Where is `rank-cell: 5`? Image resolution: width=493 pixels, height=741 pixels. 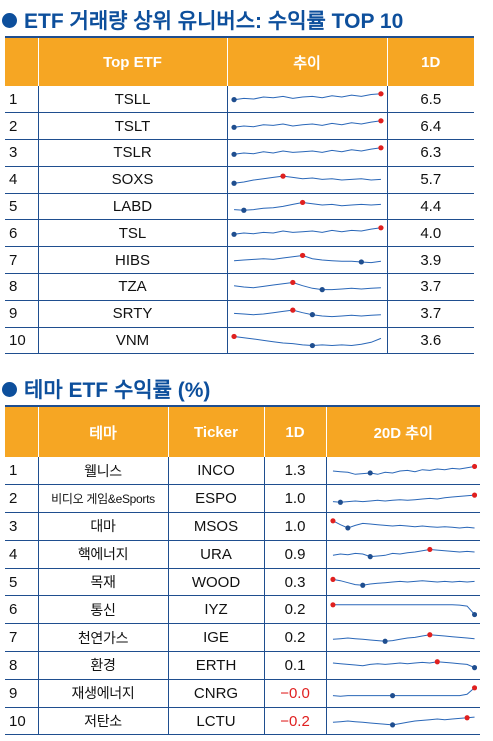
rank-cell: 5 is located at coordinates (22, 582).